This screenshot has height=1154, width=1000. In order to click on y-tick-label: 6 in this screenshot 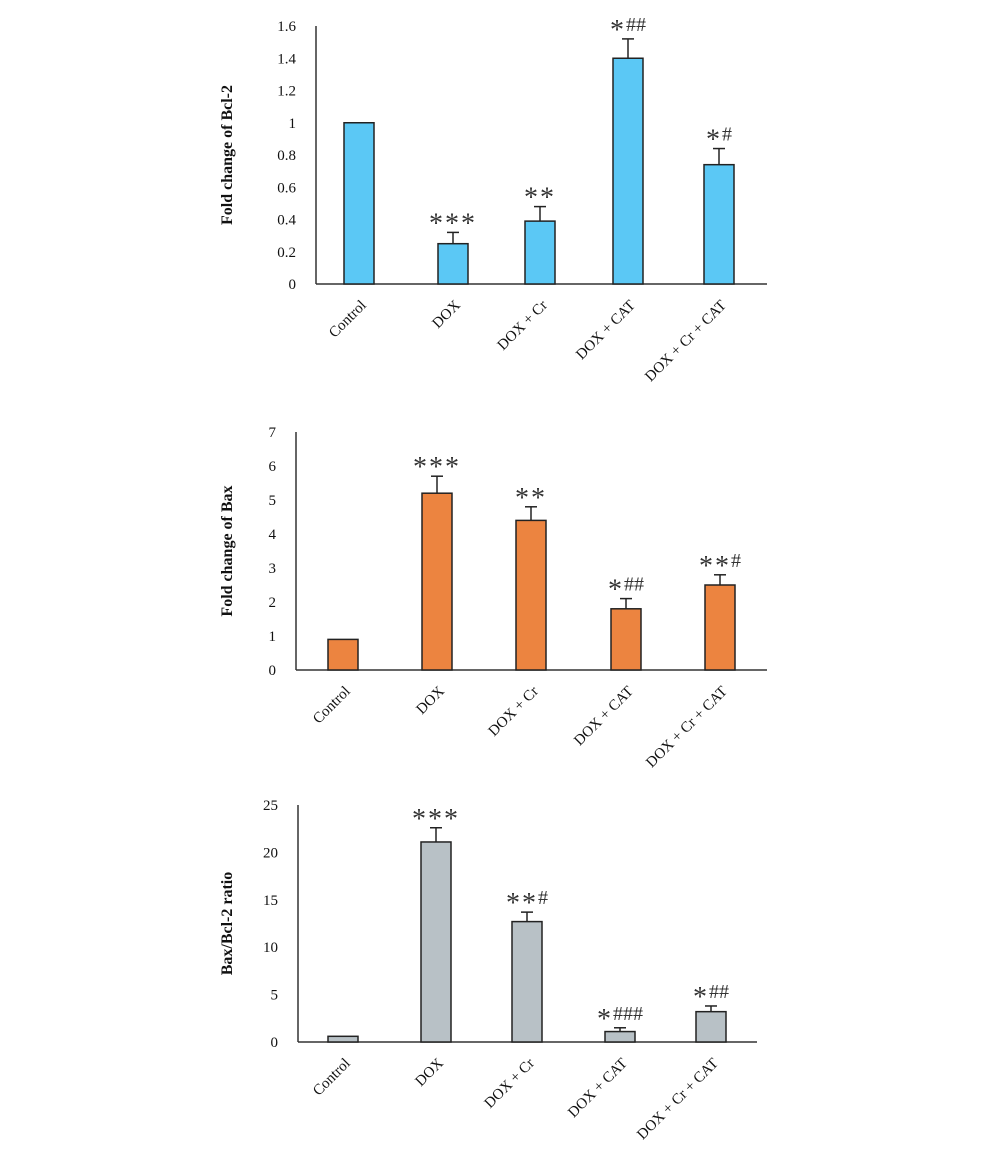, I will do `click(273, 467)`.